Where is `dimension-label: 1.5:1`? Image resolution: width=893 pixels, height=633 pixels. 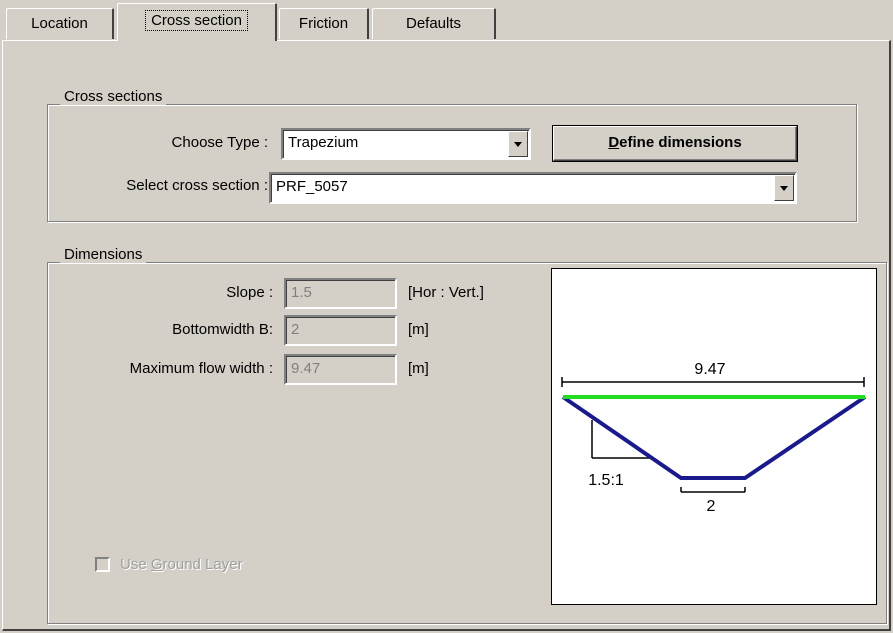
dimension-label: 1.5:1 is located at coordinates (606, 480).